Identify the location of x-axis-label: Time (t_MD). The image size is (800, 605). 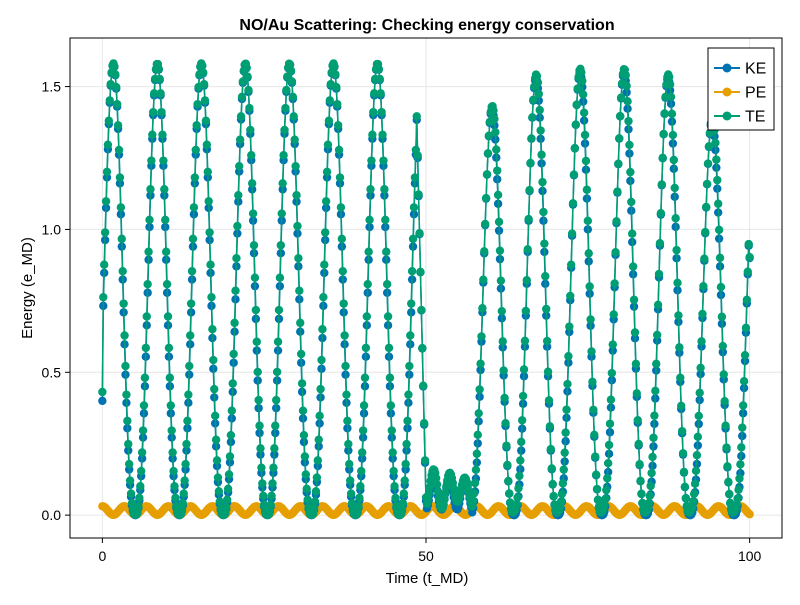
(427, 578).